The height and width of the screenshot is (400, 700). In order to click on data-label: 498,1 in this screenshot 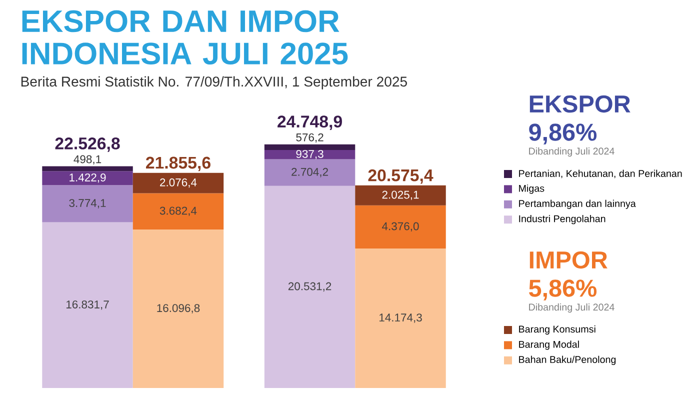, I will do `click(88, 160)`.